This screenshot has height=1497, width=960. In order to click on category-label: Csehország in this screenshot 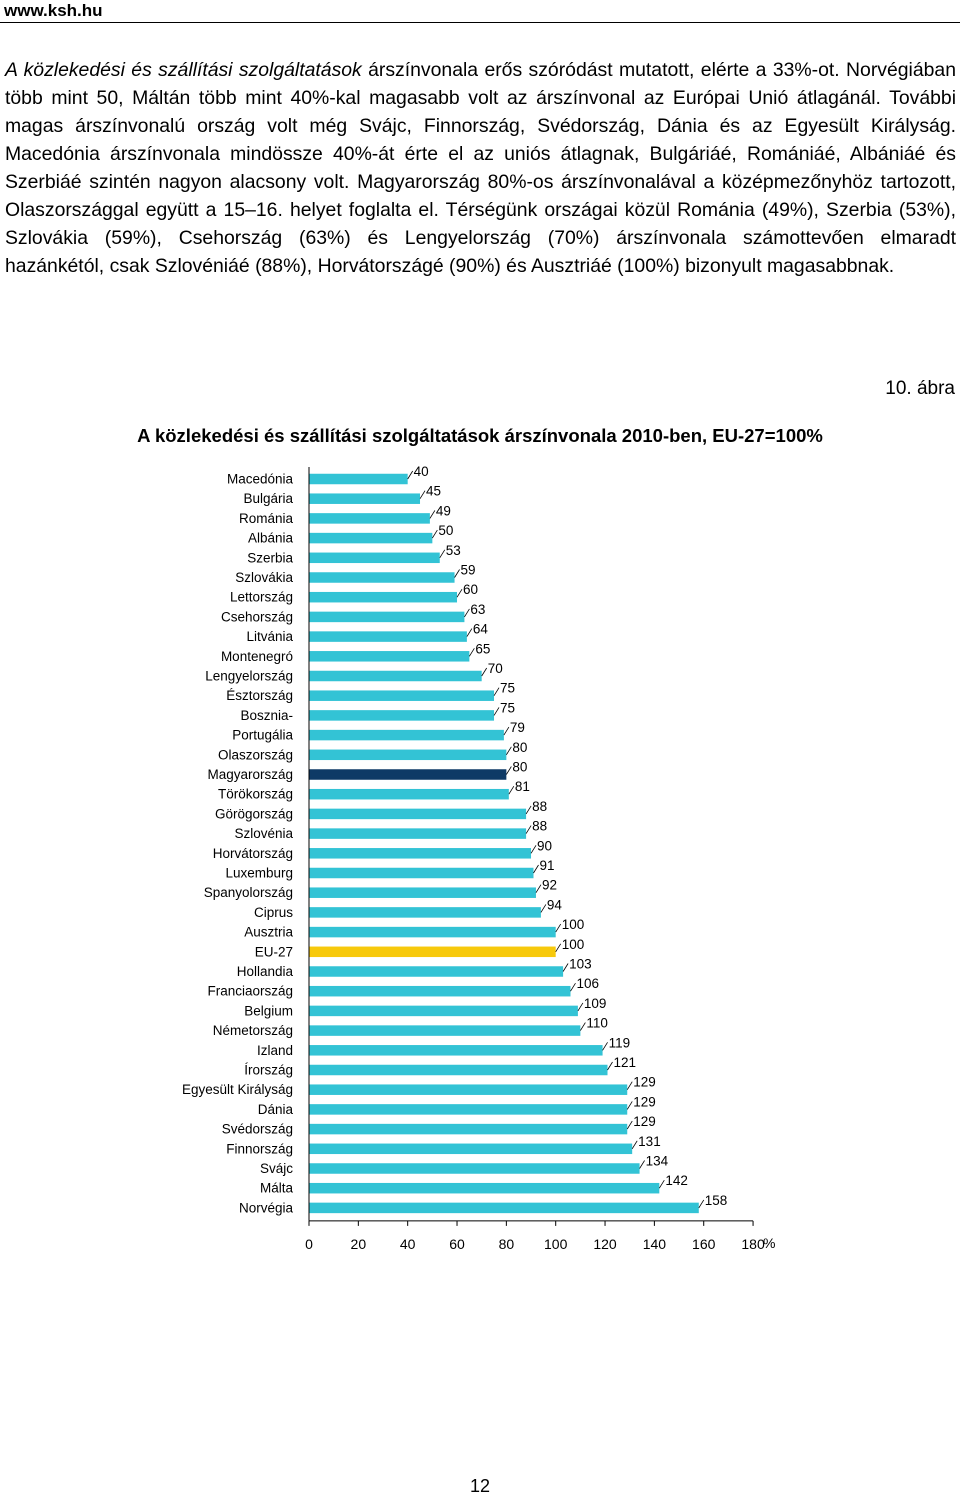, I will do `click(257, 616)`.